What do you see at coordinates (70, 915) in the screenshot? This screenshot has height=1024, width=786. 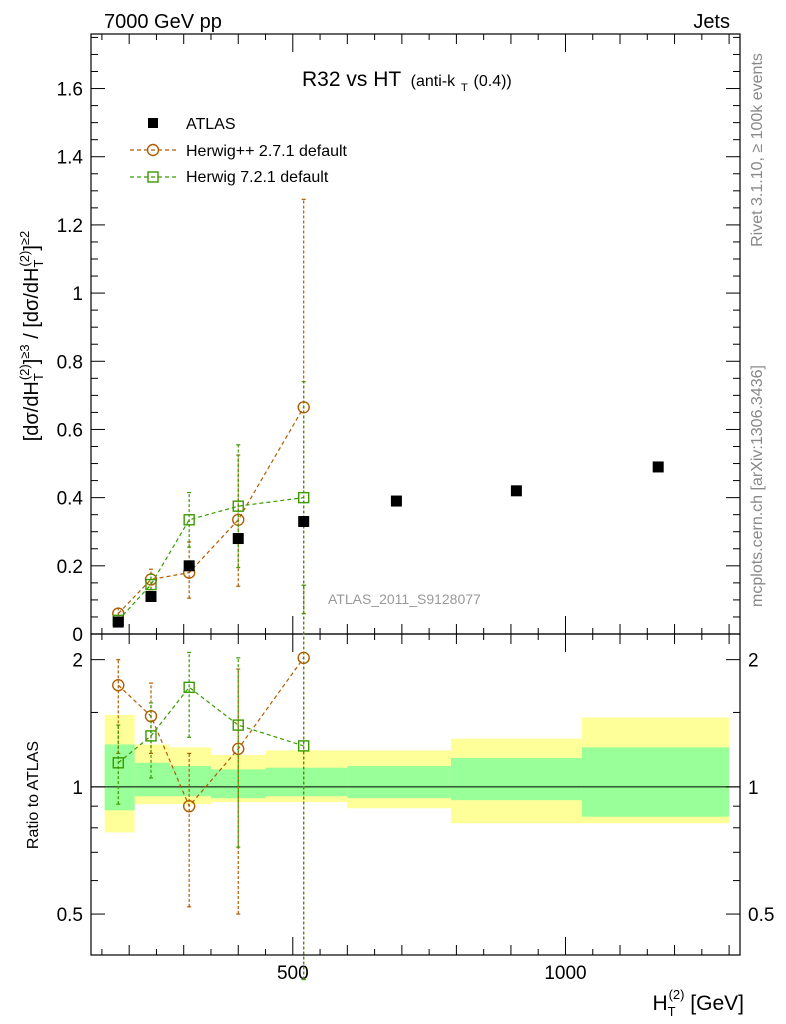 I see `ratio-y-tick-label: 0.5` at bounding box center [70, 915].